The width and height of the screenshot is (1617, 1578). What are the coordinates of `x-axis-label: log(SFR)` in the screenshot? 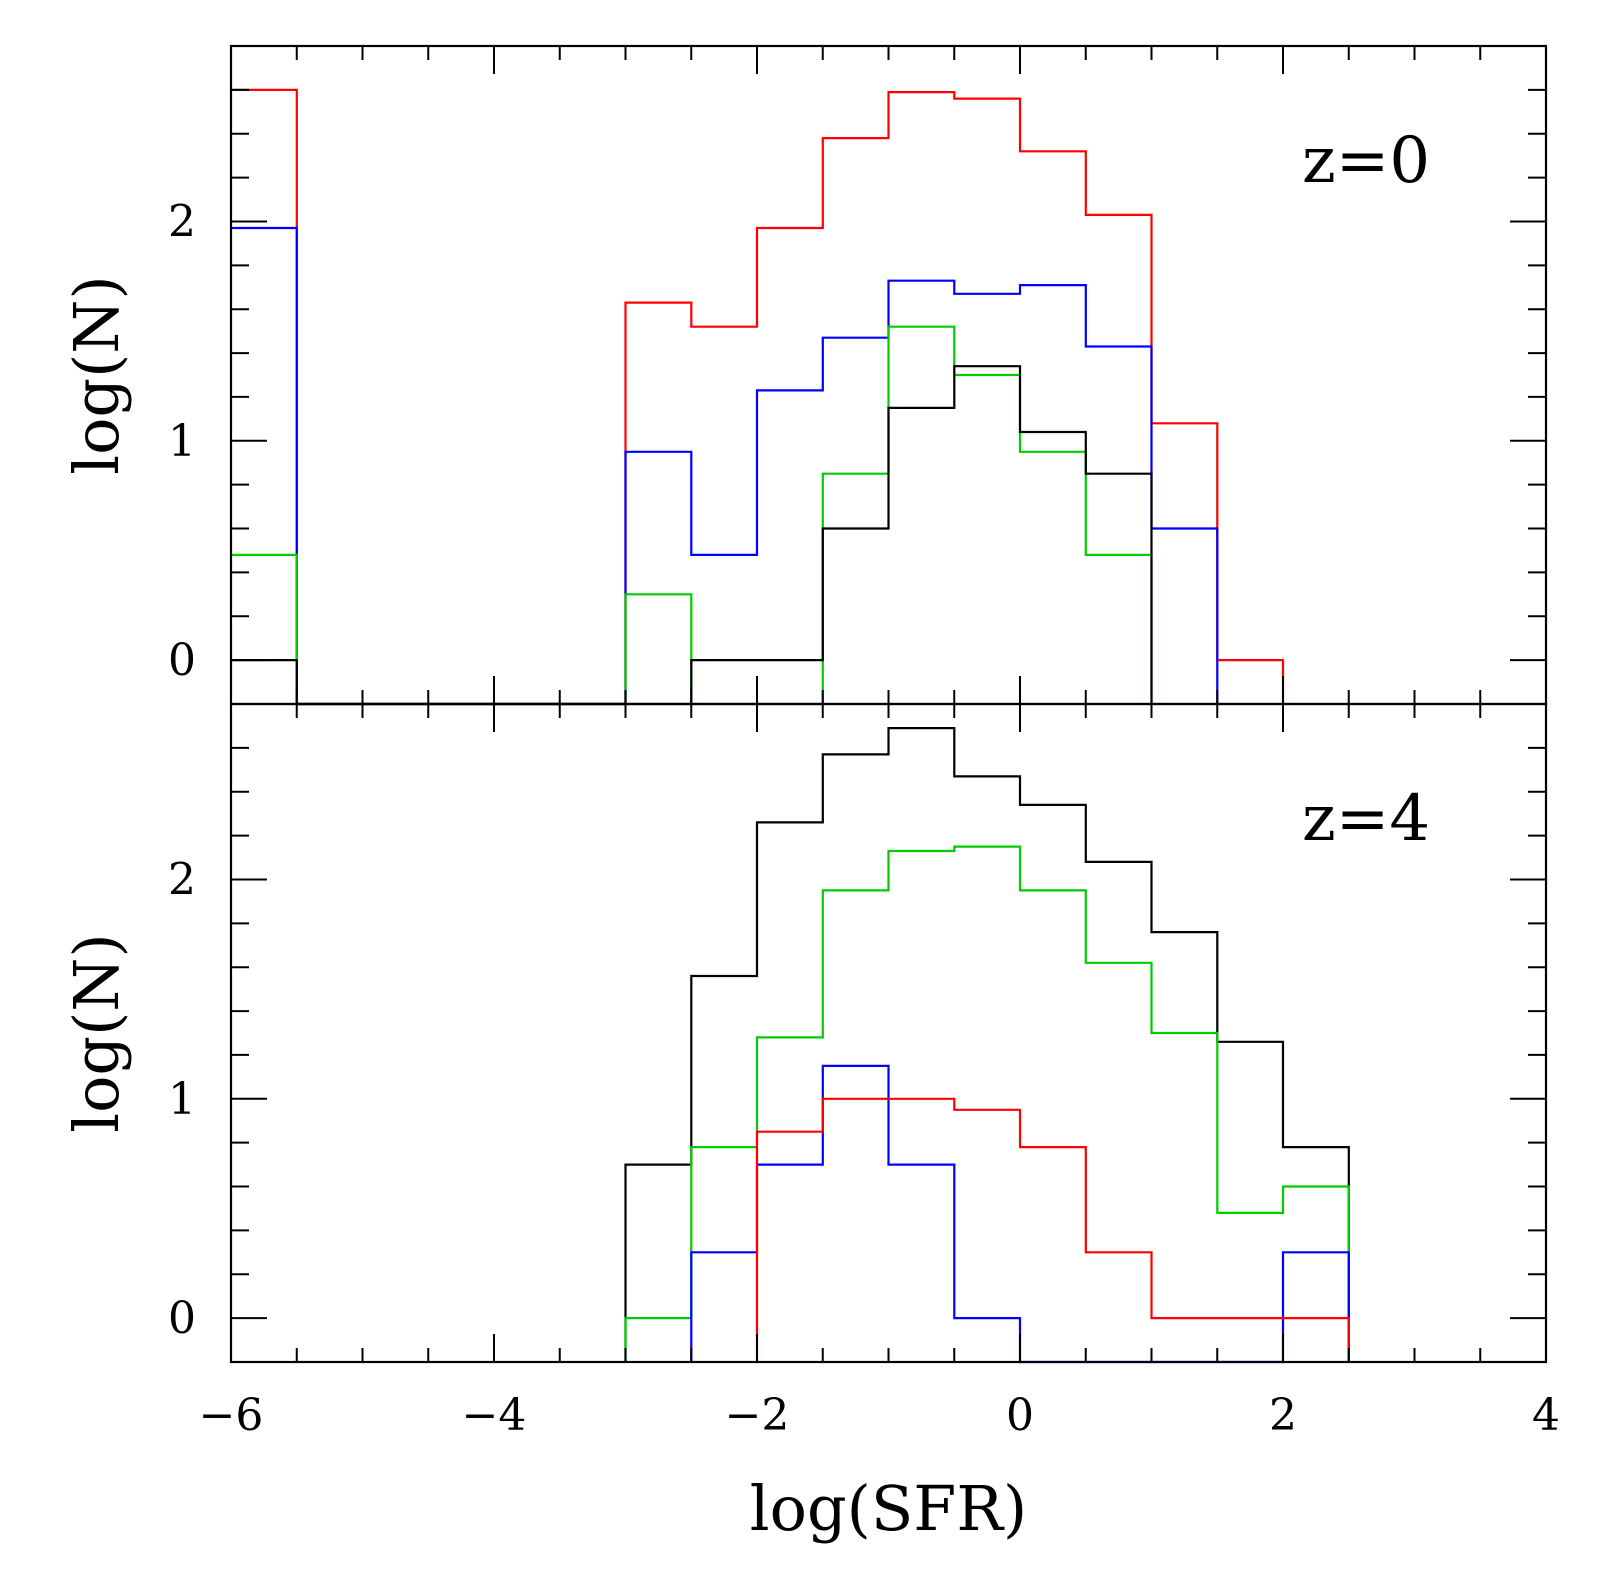 It's located at (888, 1508).